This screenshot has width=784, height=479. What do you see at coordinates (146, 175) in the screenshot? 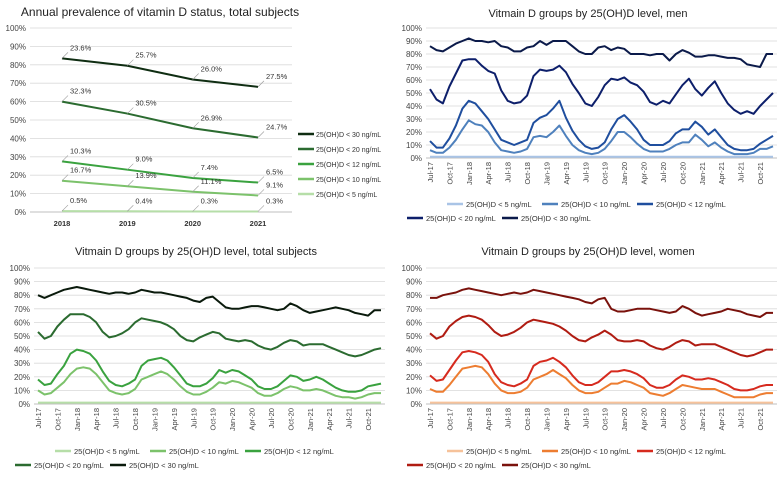
I see `data-label: 13.9%` at bounding box center [146, 175].